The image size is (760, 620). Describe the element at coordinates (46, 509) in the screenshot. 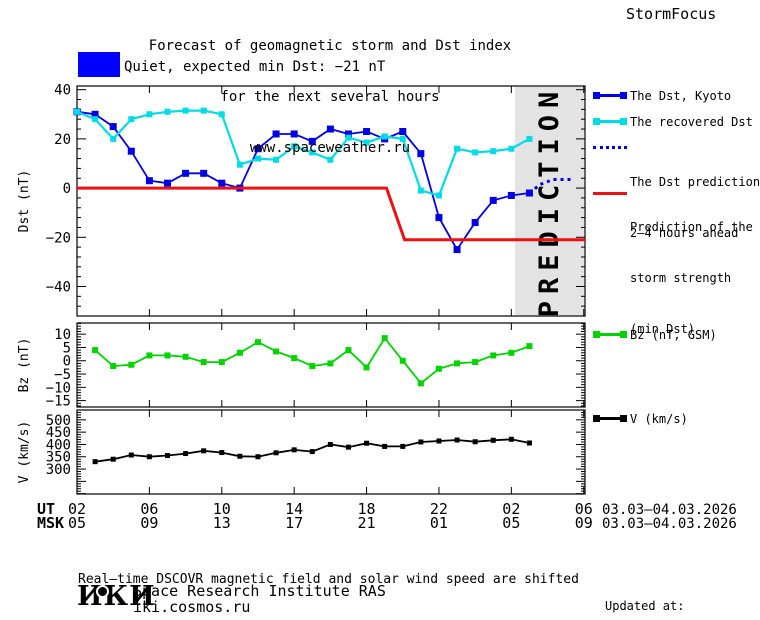

I see `ut-row-label: UT` at that location.